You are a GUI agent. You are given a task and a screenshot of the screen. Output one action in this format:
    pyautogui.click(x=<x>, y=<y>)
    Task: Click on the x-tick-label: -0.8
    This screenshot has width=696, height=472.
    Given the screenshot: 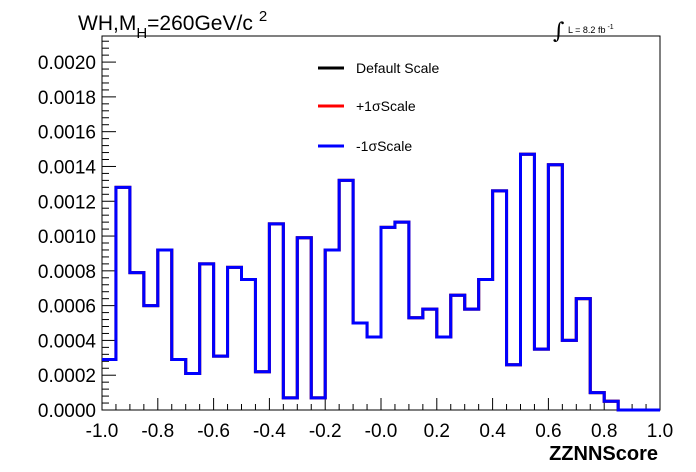 What is the action you would take?
    pyautogui.click(x=157, y=431)
    